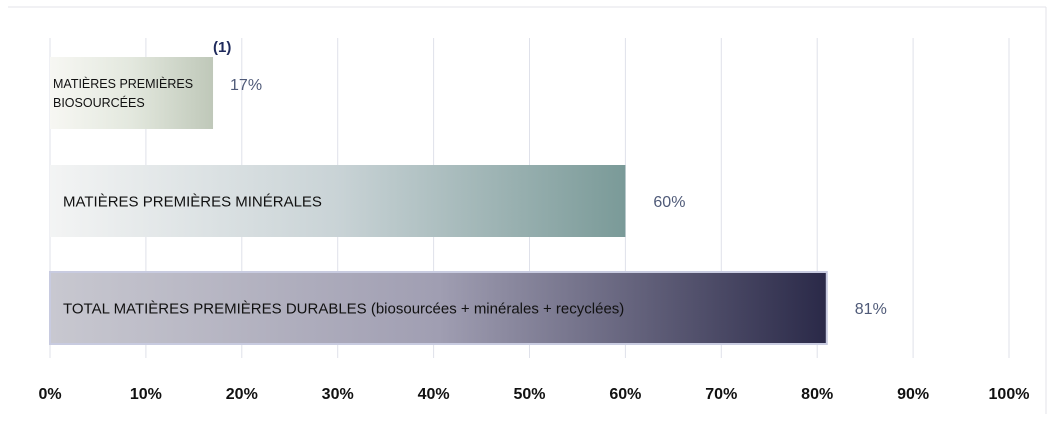 Image resolution: width=1054 pixels, height=421 pixels. Describe the element at coordinates (222, 47) in the screenshot. I see `annotation-note: (1)` at that location.